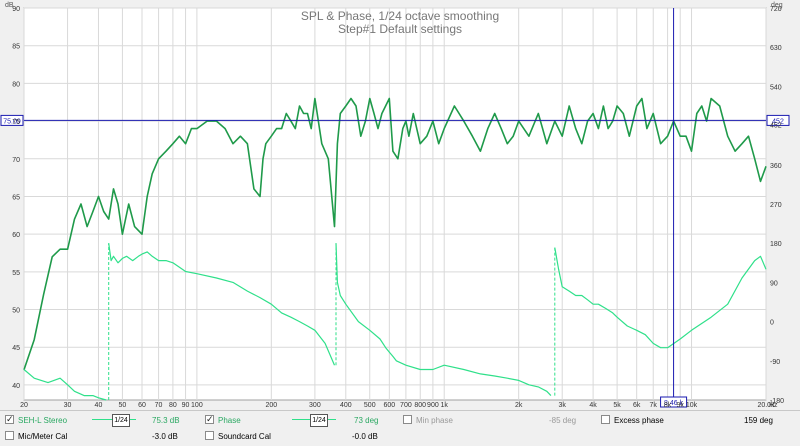 The image size is (800, 446). What do you see at coordinates (654, 405) in the screenshot?
I see `x-tick-label: 7k` at bounding box center [654, 405].